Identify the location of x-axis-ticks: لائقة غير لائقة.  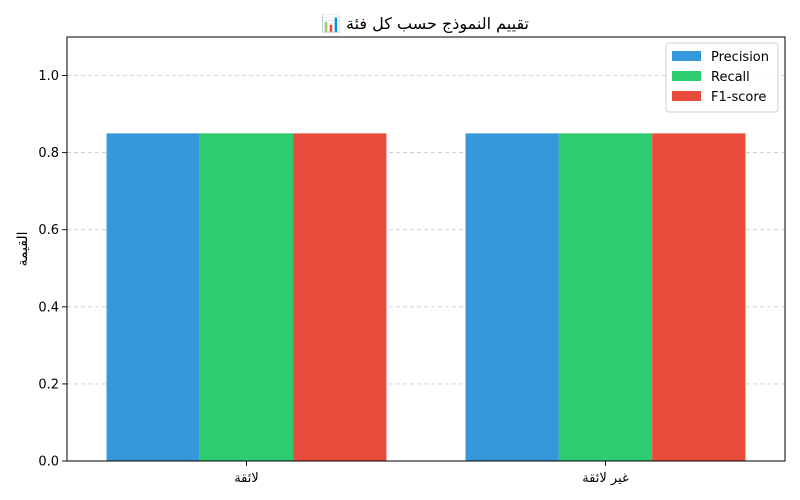
(431, 473).